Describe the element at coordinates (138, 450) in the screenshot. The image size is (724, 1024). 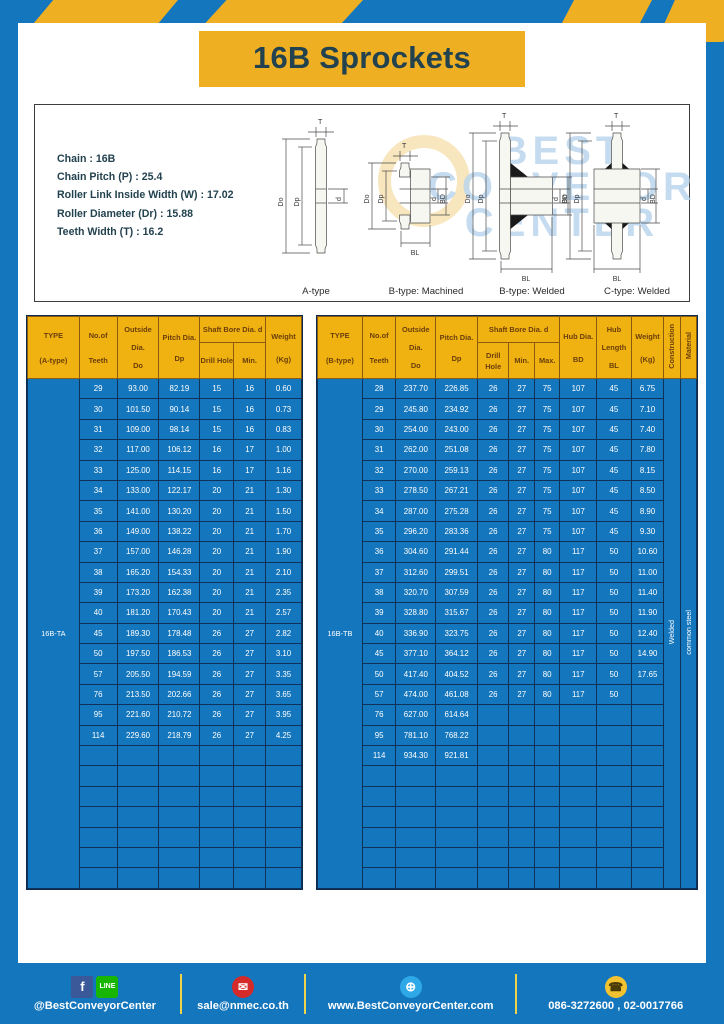
I see `cell-od: 117.00` at that location.